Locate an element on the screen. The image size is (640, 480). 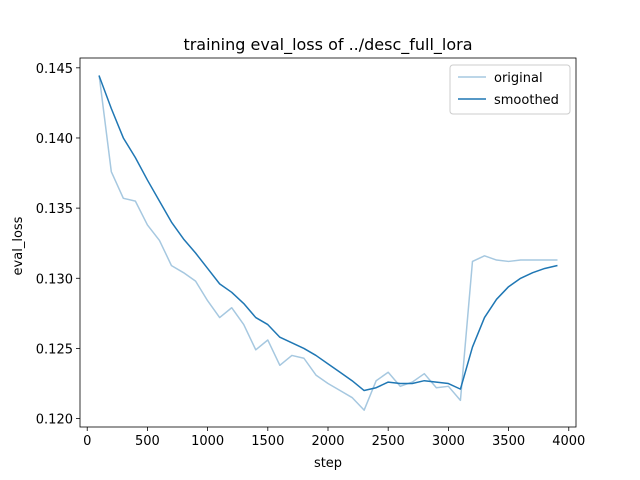
legend-label-smoothed: smoothed is located at coordinates (526, 100).